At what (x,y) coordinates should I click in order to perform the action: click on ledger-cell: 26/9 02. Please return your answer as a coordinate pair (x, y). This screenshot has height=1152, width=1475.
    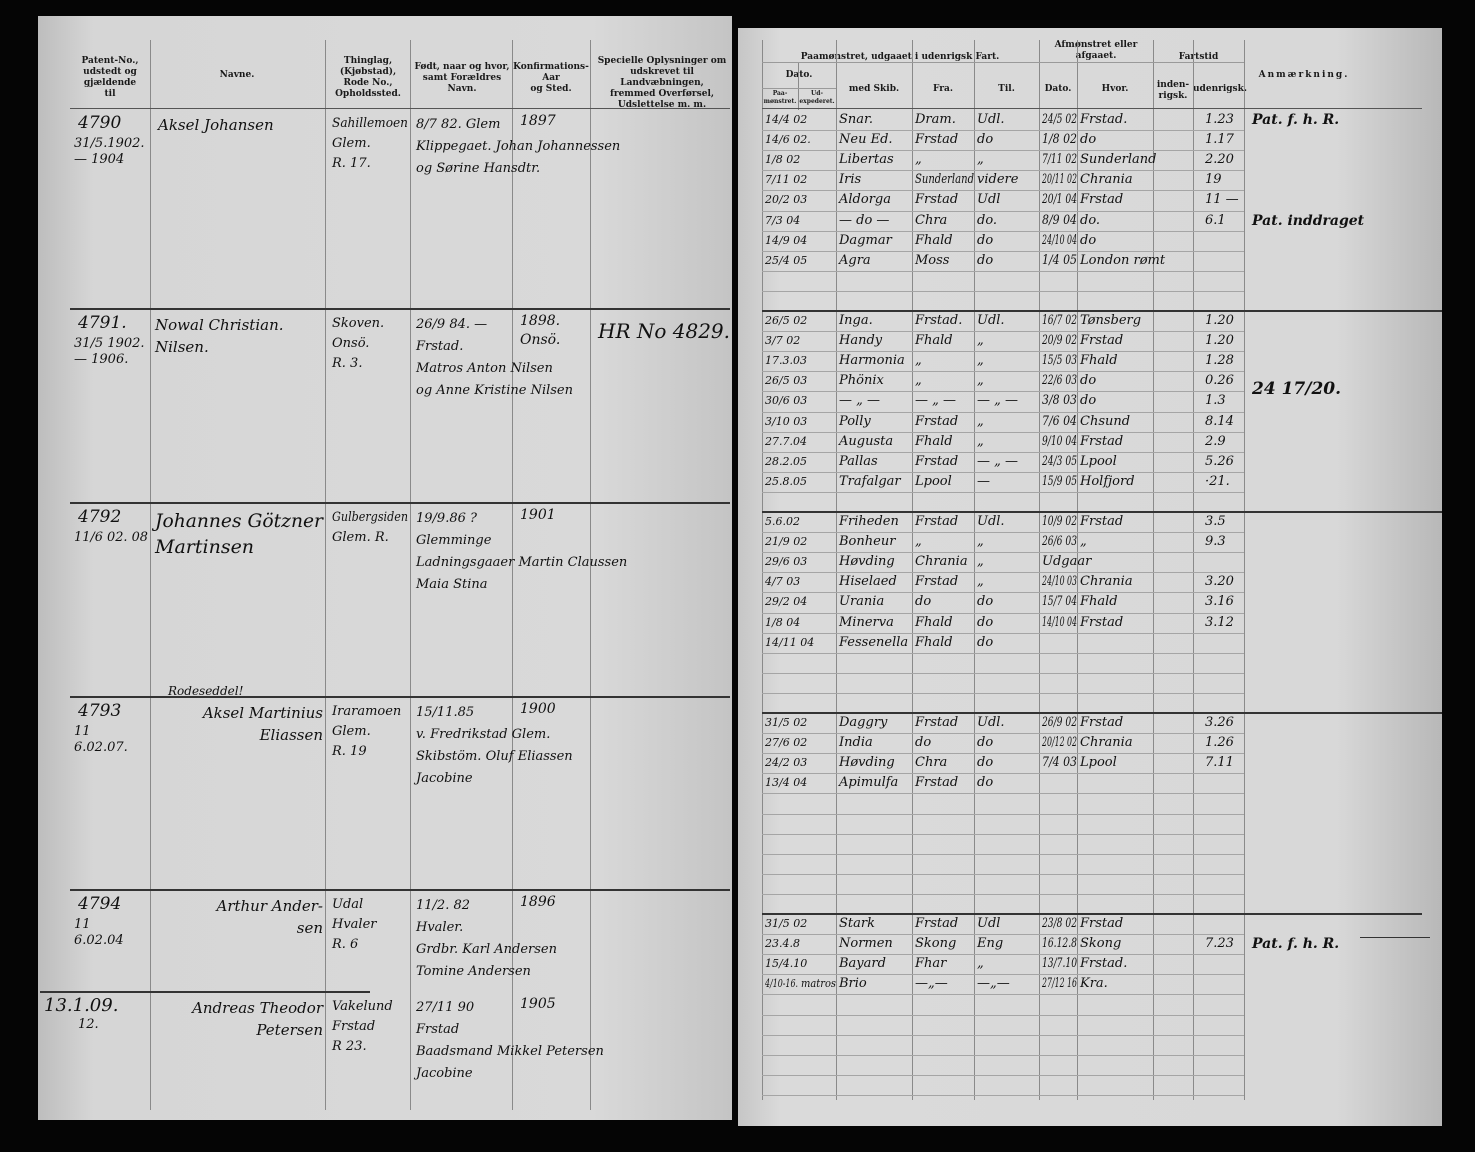
    Looking at the image, I should click on (1059, 722).